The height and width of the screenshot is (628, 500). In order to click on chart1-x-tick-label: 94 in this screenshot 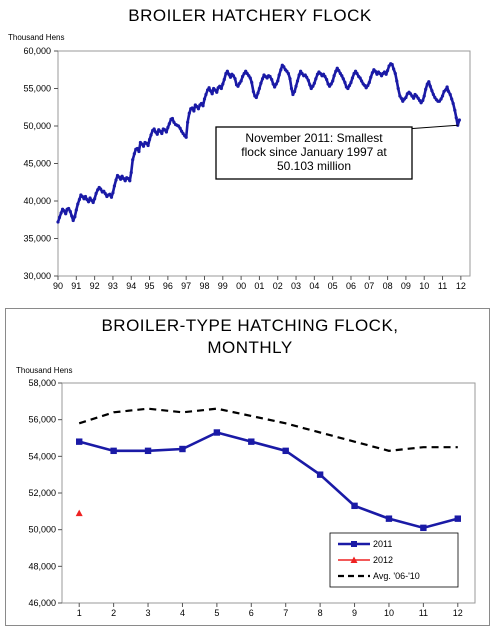, I will do `click(131, 286)`.